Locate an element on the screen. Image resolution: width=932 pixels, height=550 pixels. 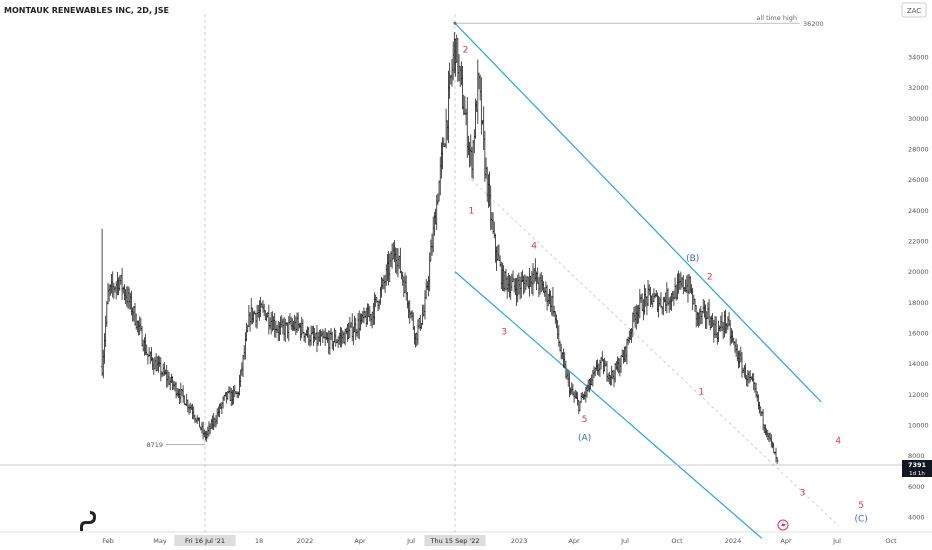
dividend-event-icon is located at coordinates (783, 525).